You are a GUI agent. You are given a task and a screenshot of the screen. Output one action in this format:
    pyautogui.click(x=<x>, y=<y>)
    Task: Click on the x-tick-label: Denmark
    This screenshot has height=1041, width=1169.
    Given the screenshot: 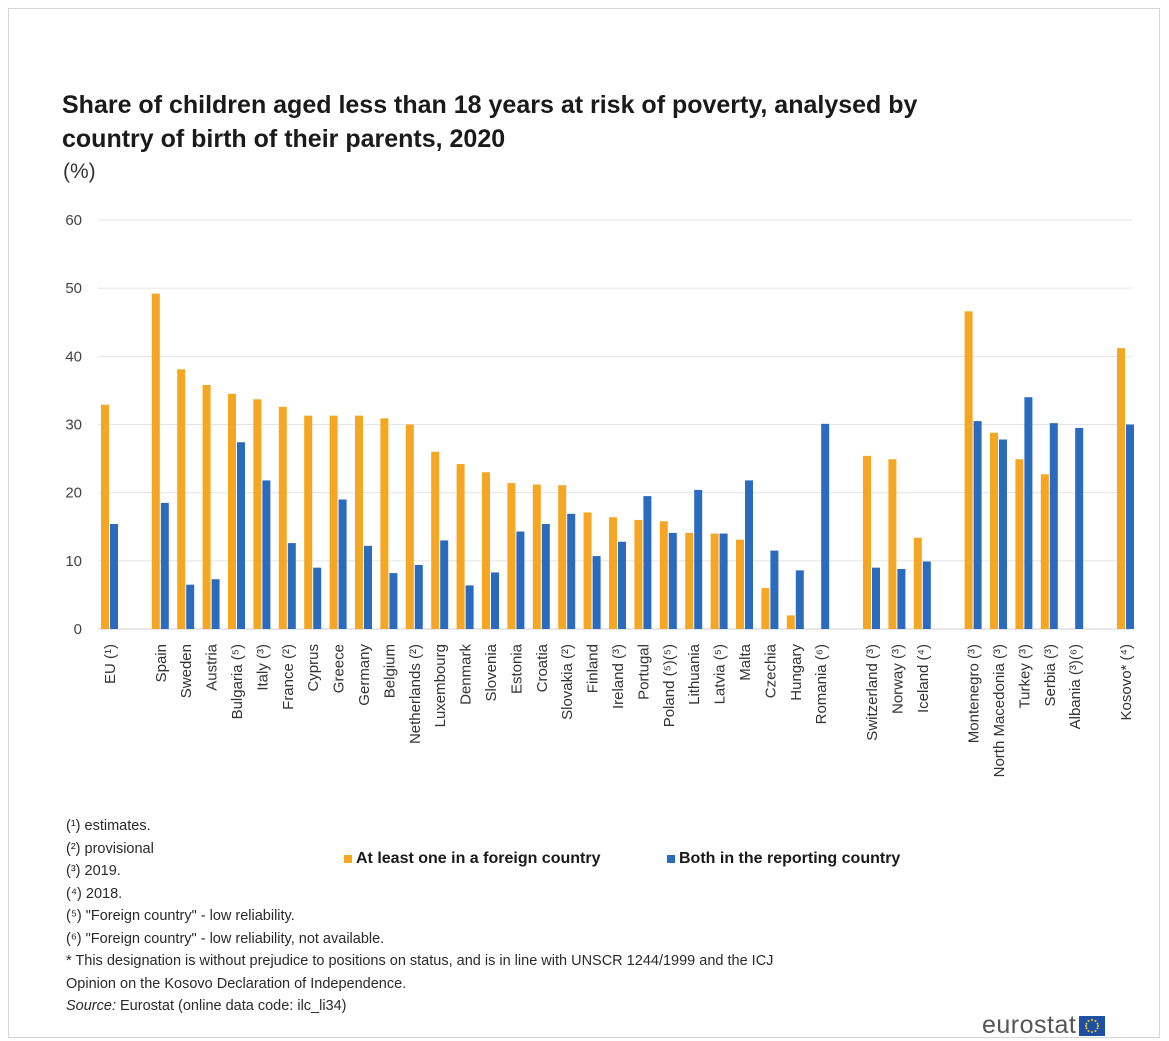 What is the action you would take?
    pyautogui.click(x=466, y=674)
    